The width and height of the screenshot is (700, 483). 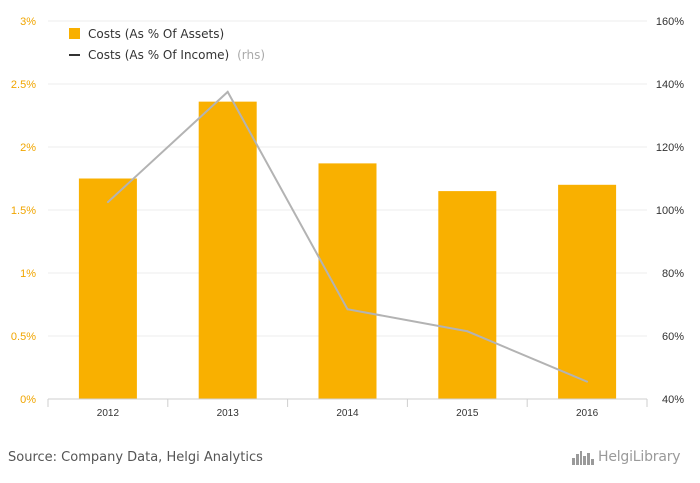 I want to click on x-tick-label: 2016, so click(x=587, y=413).